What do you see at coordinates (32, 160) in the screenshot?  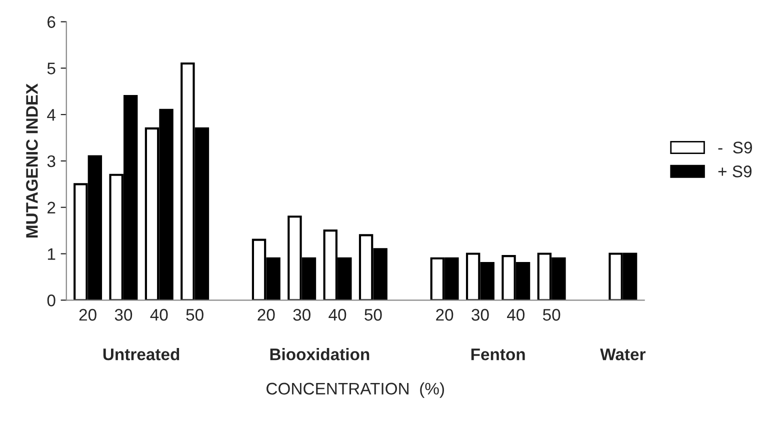 I see `y-axis-title: MUTAGENIC INDEX` at bounding box center [32, 160].